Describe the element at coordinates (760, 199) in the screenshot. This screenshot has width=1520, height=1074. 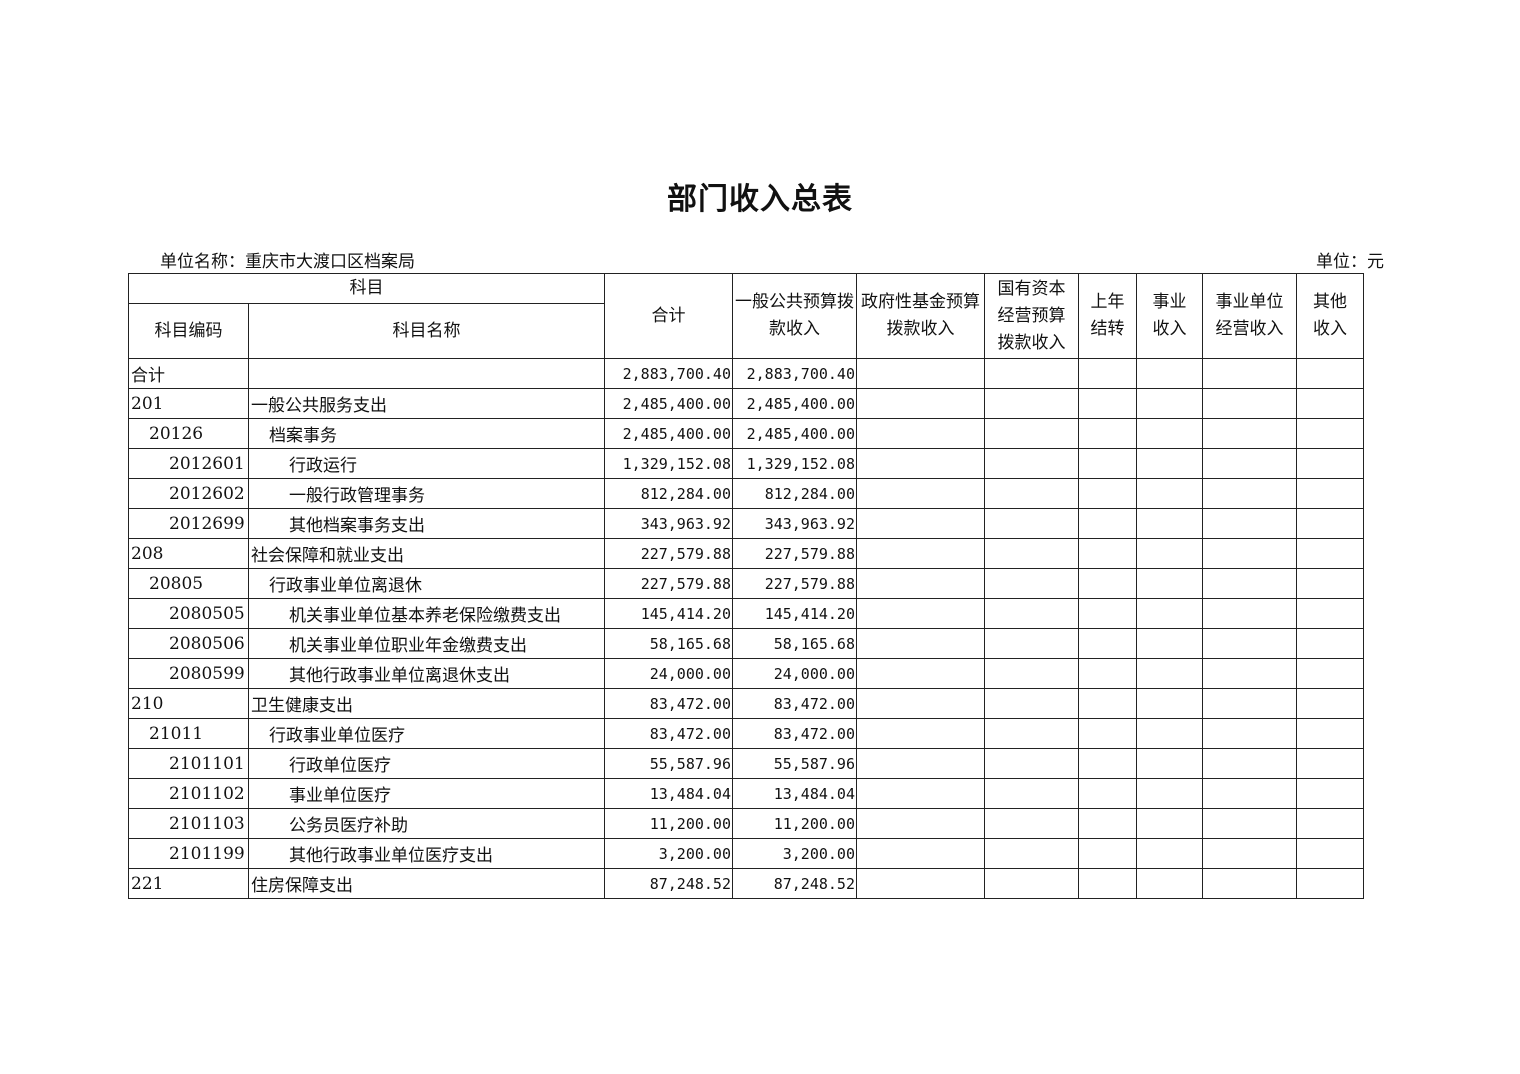
I see `page-title: 部门收入总表` at that location.